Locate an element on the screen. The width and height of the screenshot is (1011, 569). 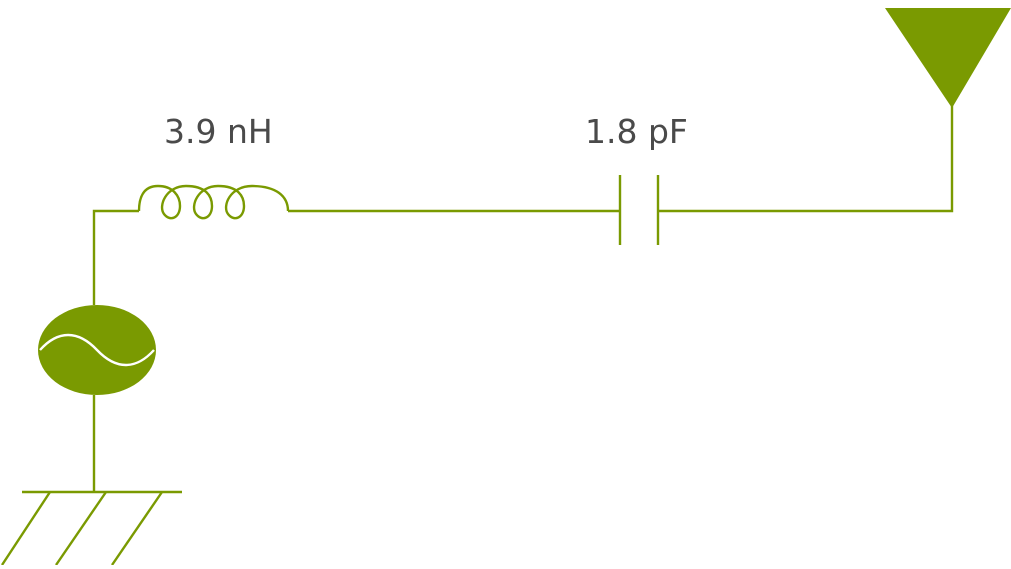
ac-source-icon is located at coordinates (97, 350).